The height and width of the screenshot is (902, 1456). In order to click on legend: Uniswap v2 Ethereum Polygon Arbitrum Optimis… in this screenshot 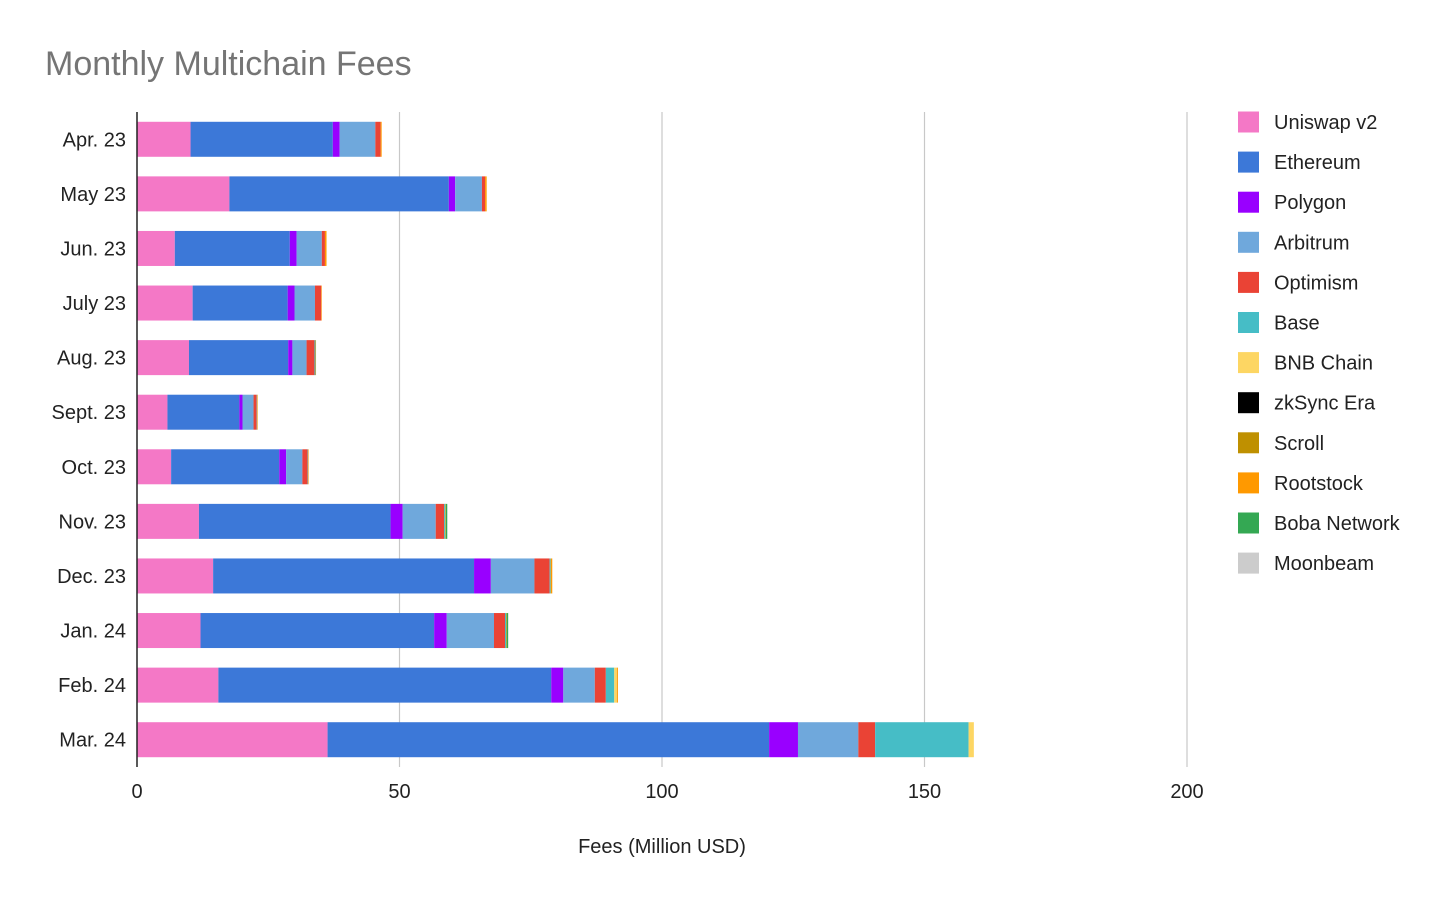, I will do `click(1319, 343)`.